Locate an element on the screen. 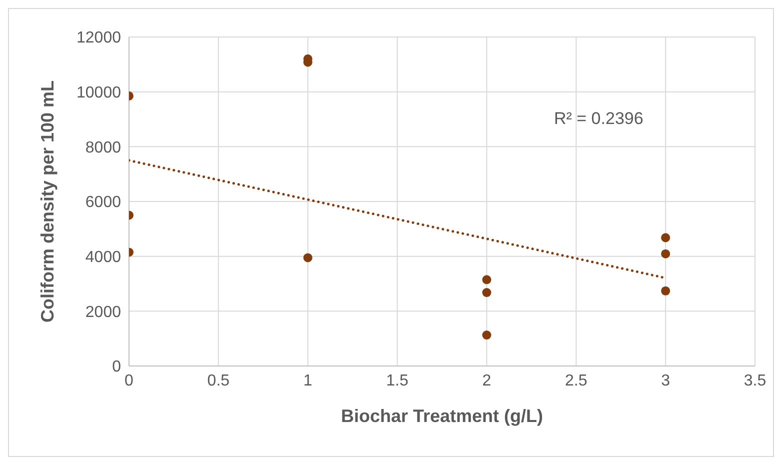 Image resolution: width=780 pixels, height=463 pixels. y-tick-label: 6000 is located at coordinates (103, 203).